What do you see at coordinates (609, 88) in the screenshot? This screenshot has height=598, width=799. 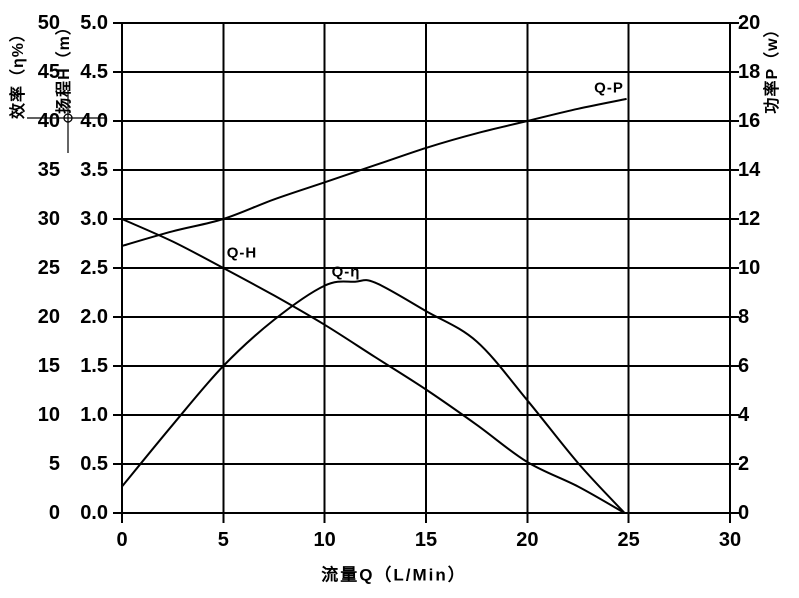 I see `curve-label-q-p: Q-P` at bounding box center [609, 88].